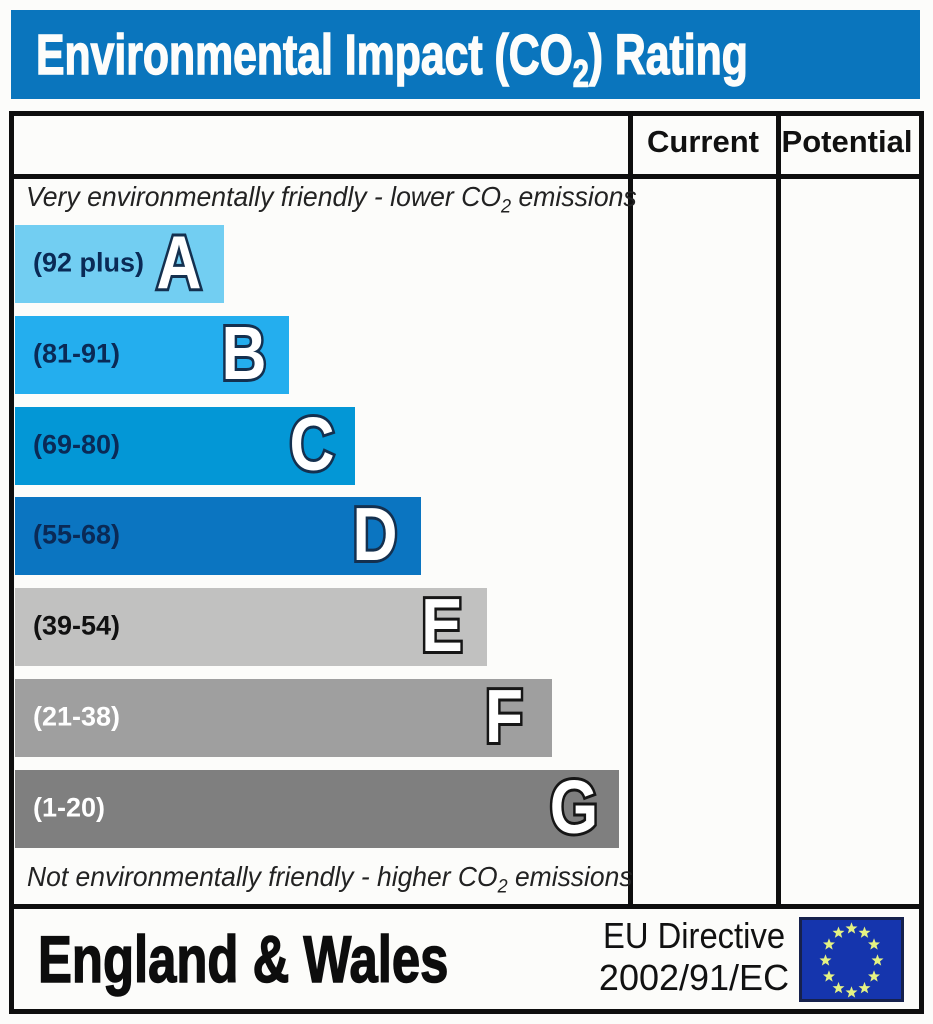 This screenshot has height=1024, width=933. I want to click on svg-text: E, so click(442, 625).